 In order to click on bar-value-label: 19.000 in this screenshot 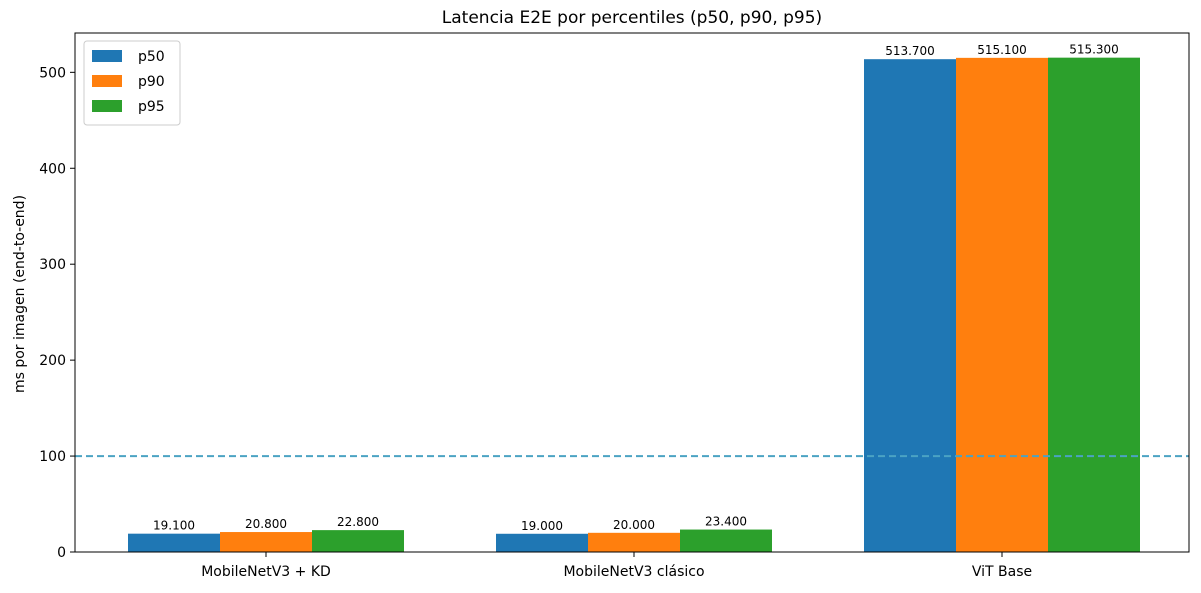, I will do `click(542, 526)`.